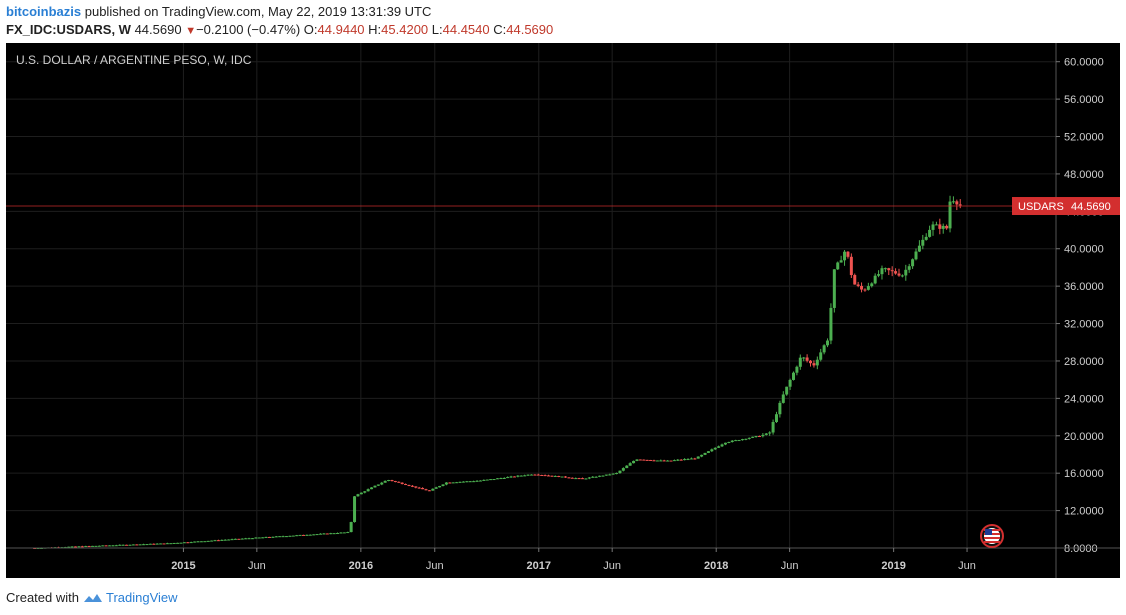  What do you see at coordinates (191, 31) in the screenshot?
I see `down-arrow-icon: ▼` at bounding box center [191, 31].